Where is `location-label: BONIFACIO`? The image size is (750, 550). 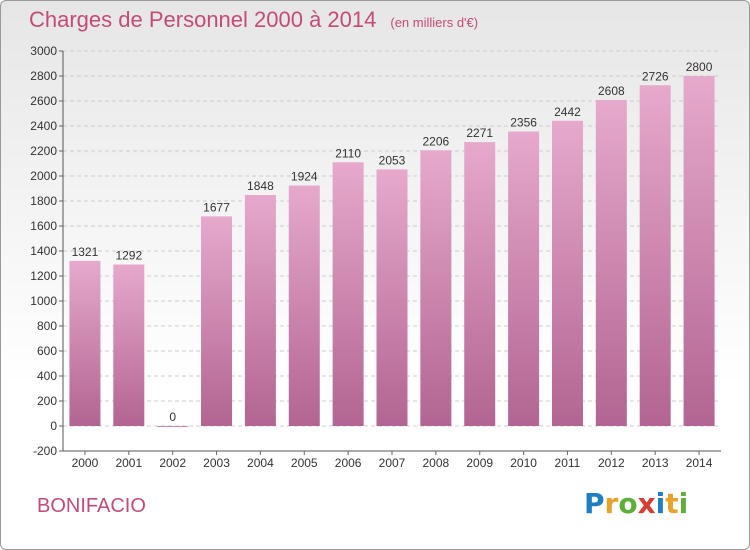 location-label: BONIFACIO is located at coordinates (91, 506).